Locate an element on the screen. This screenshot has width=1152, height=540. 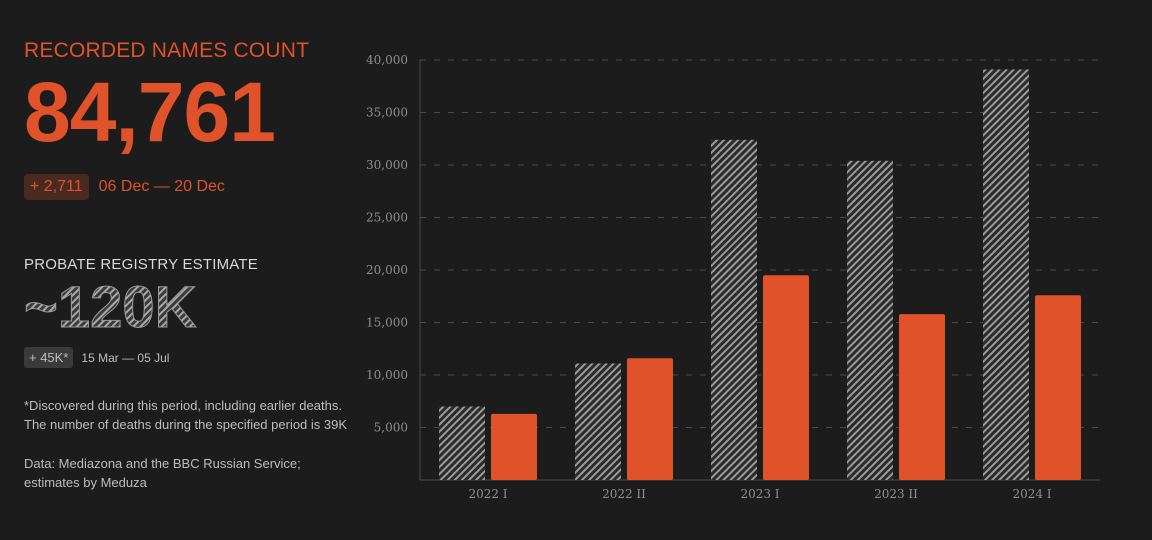
y-tick-label: 25,000 is located at coordinates (387, 218).